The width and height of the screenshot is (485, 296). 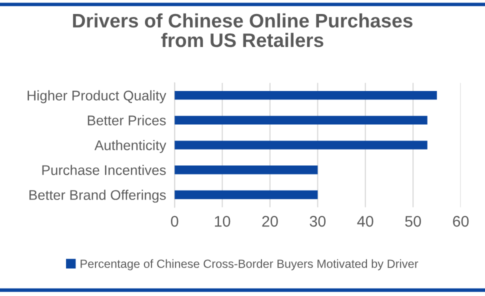 I want to click on y-tick-label: Better Prices, so click(x=127, y=120).